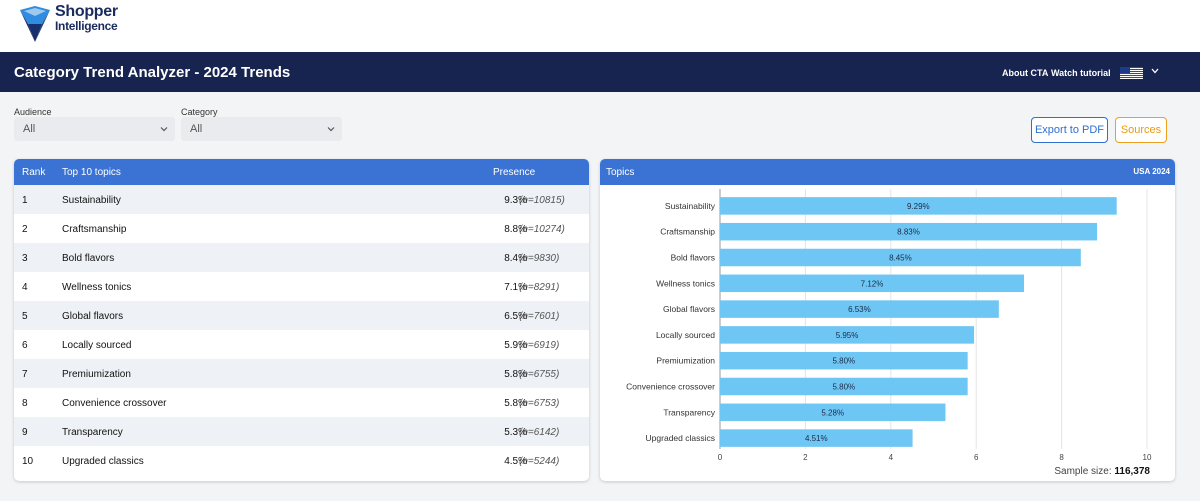  I want to click on topic-cell: Locally sourced, so click(97, 345).